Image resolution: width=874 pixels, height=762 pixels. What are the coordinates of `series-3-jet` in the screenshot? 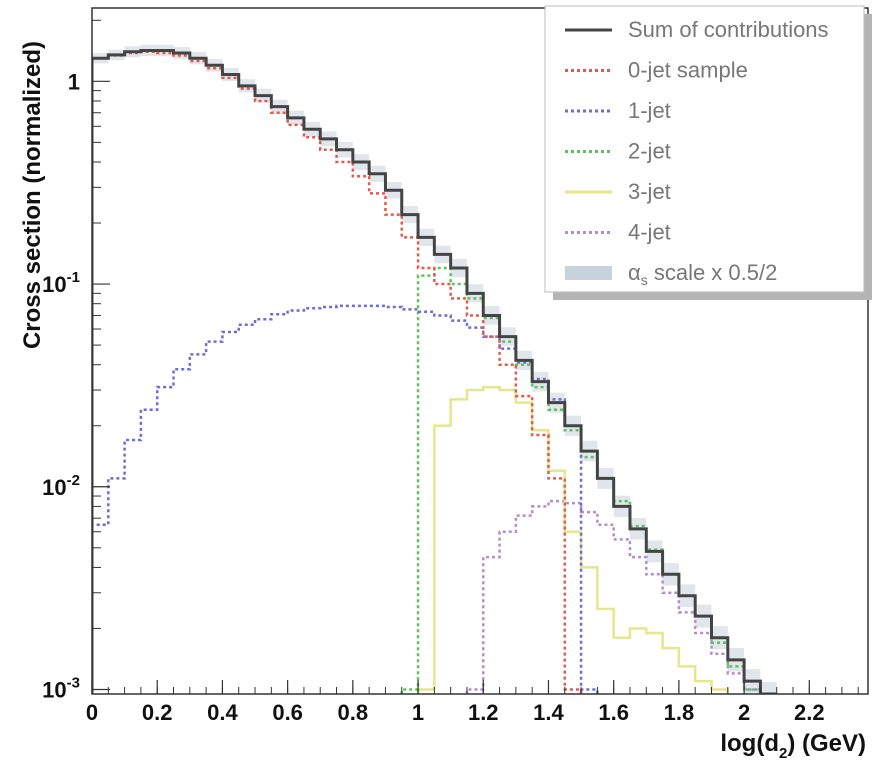 It's located at (573, 539).